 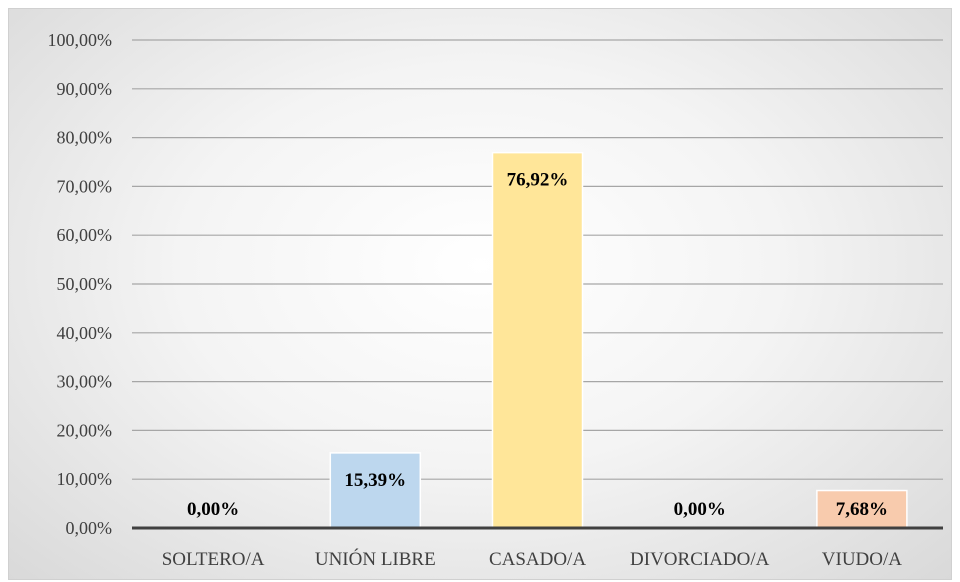 What do you see at coordinates (85, 235) in the screenshot?
I see `y-tick-label: 60,00%` at bounding box center [85, 235].